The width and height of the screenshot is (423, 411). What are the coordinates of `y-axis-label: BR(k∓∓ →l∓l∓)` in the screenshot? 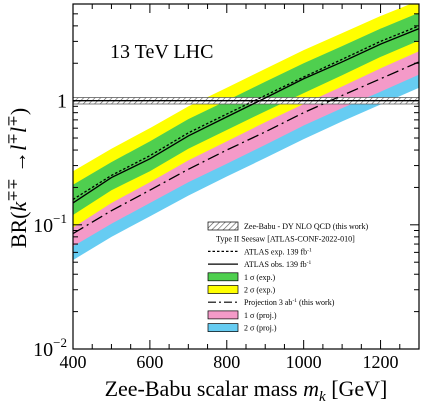 It's located at (18, 178).